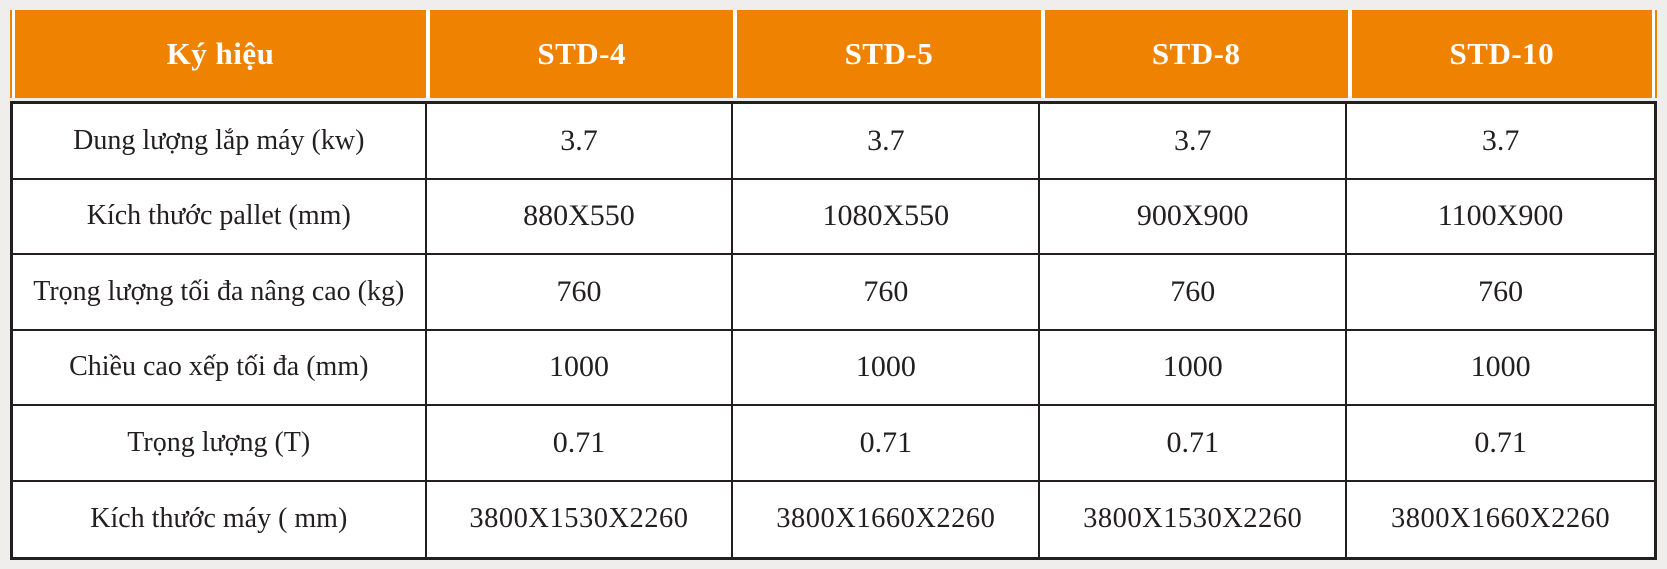 The width and height of the screenshot is (1667, 569). Describe the element at coordinates (1500, 216) in the screenshot. I see `cell-value: 1100X900` at that location.